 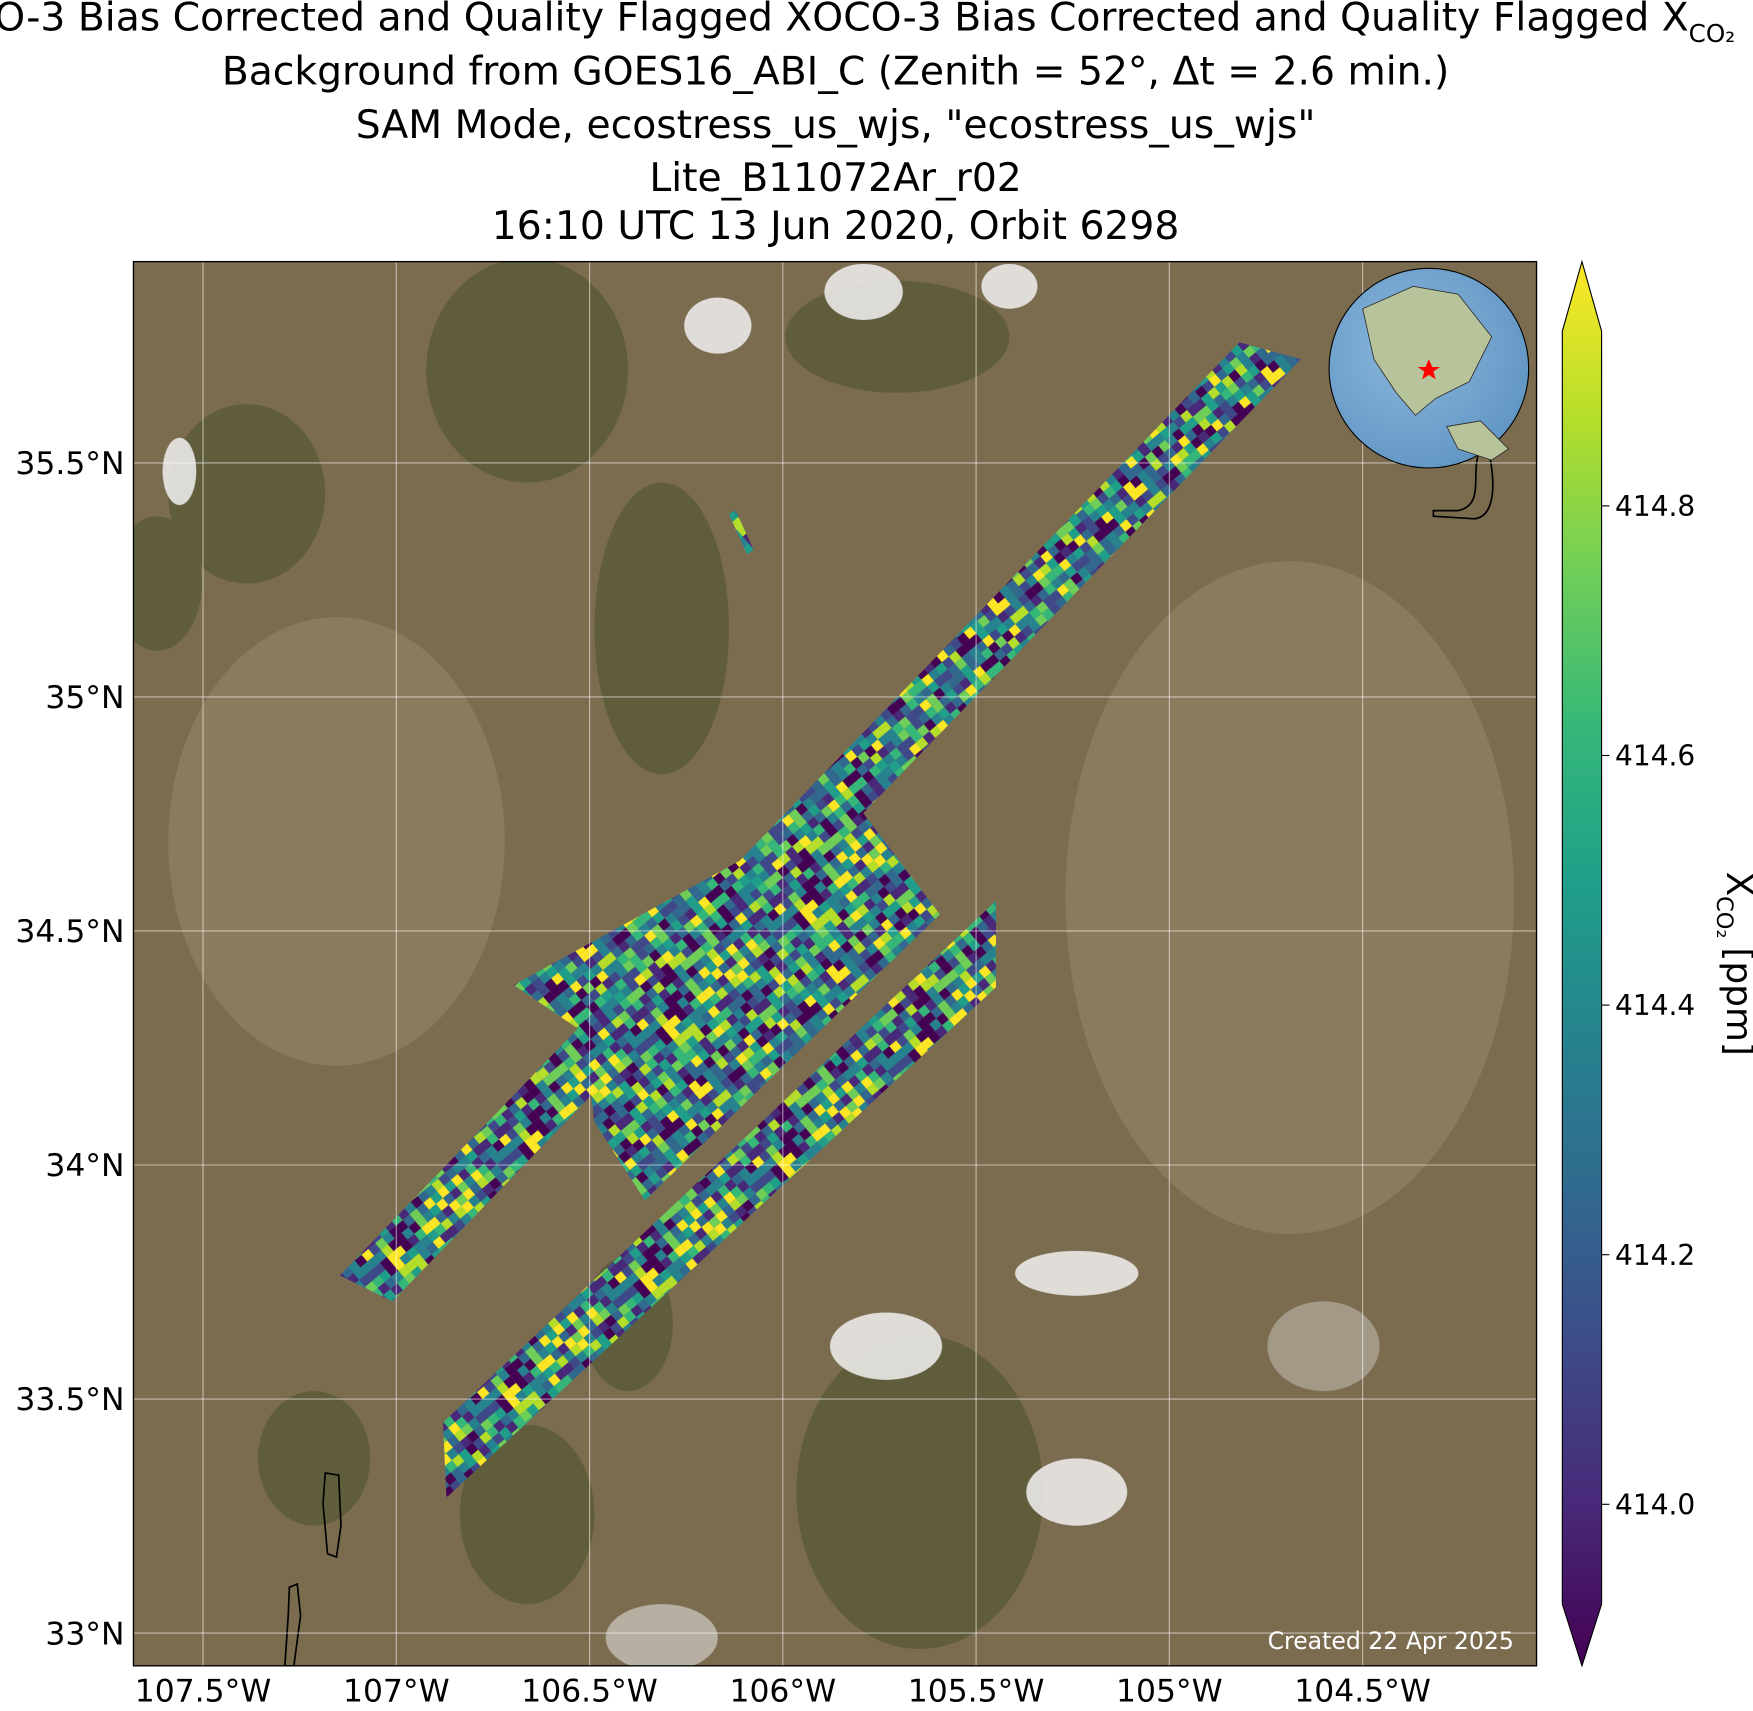 I want to click on x-tick-label: 107.5°W, so click(x=203, y=1692).